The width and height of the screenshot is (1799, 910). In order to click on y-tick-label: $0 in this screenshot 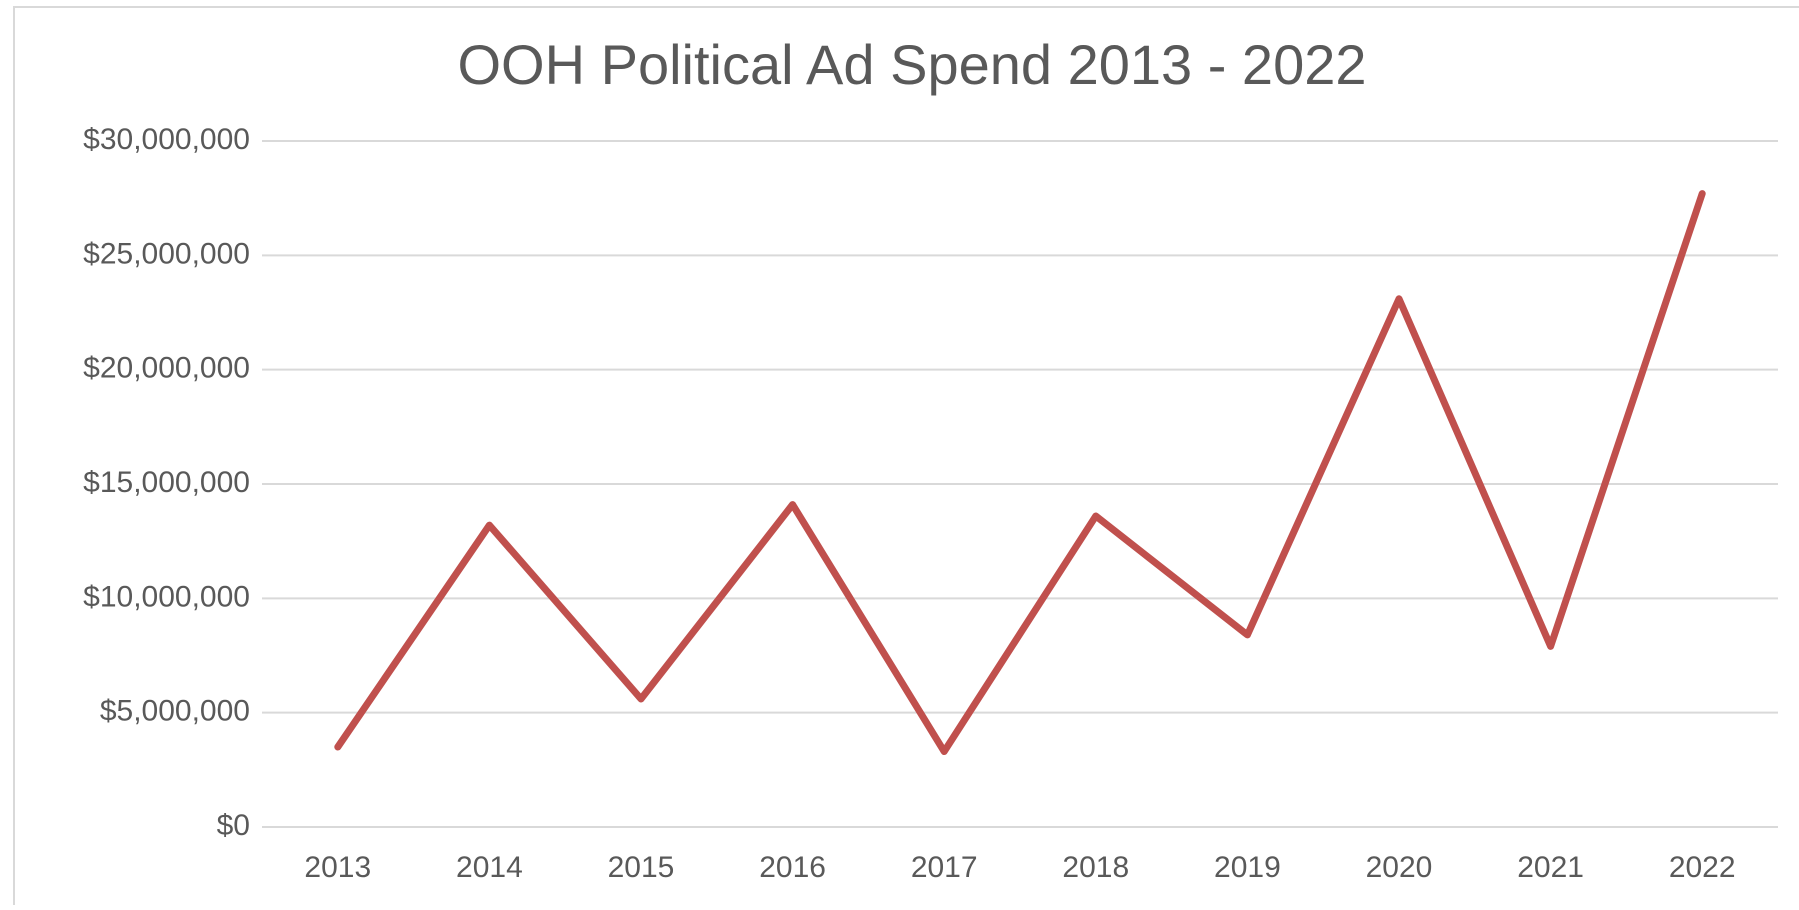, I will do `click(233, 825)`.